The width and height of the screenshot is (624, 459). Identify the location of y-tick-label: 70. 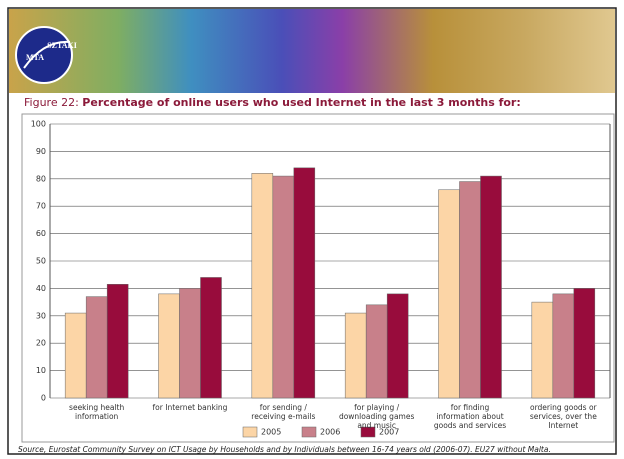
(41, 206).